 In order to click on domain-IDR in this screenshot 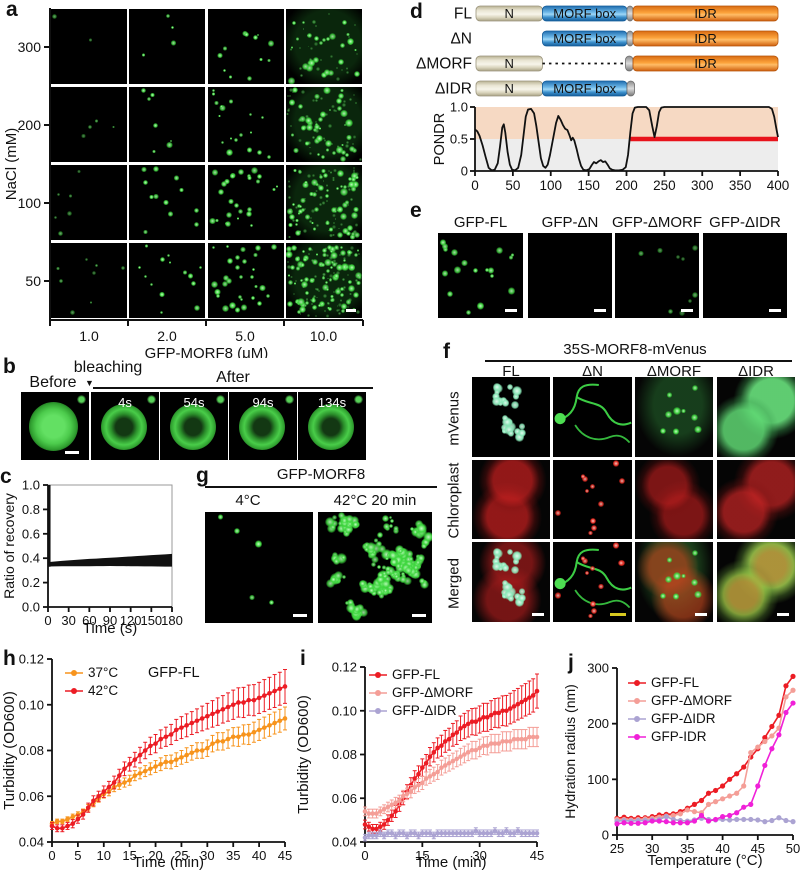, I will do `click(705, 13)`.